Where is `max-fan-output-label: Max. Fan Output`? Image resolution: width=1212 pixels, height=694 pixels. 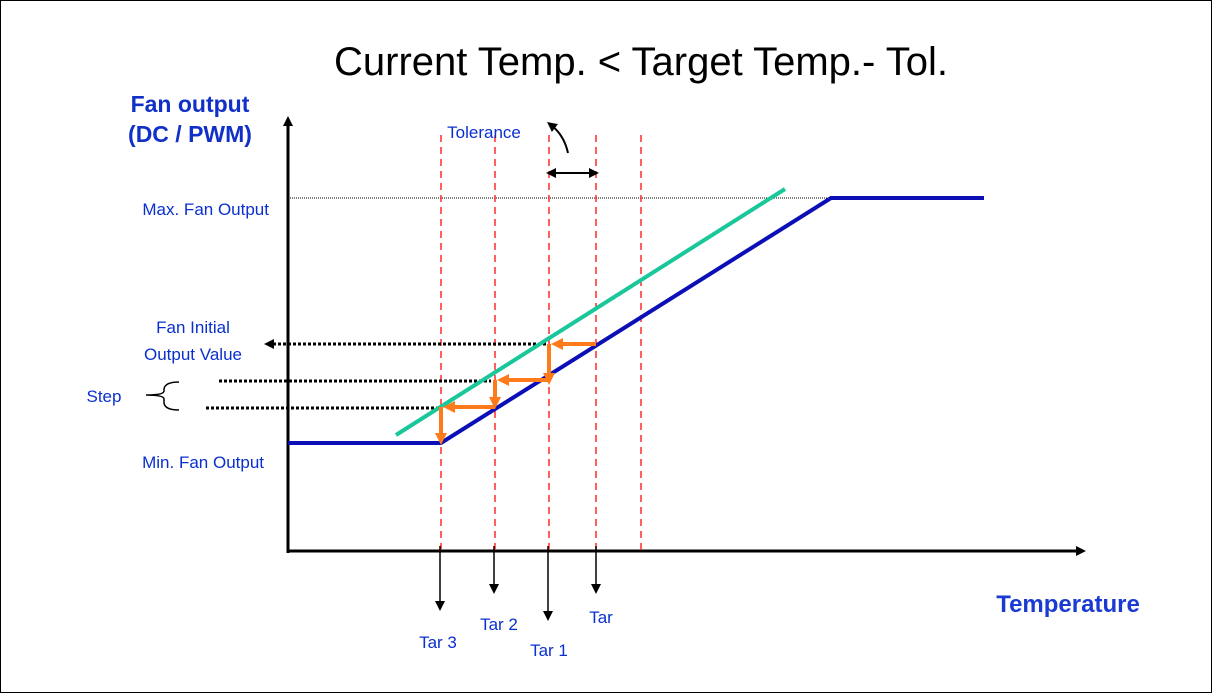
max-fan-output-label: Max. Fan Output is located at coordinates (205, 209).